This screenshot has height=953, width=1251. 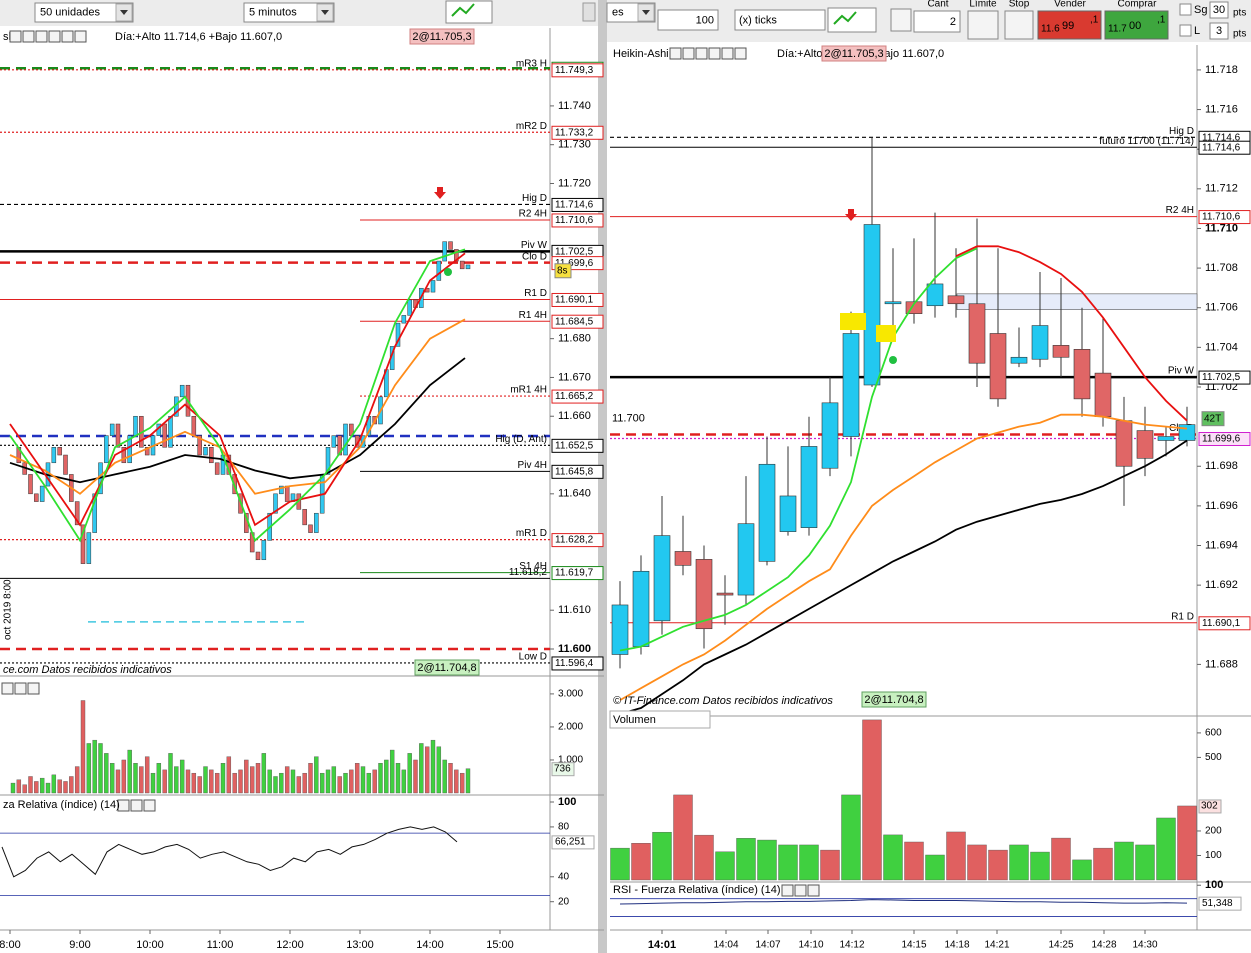 What do you see at coordinates (290, 945) in the screenshot?
I see `x-tick-label: 12:00` at bounding box center [290, 945].